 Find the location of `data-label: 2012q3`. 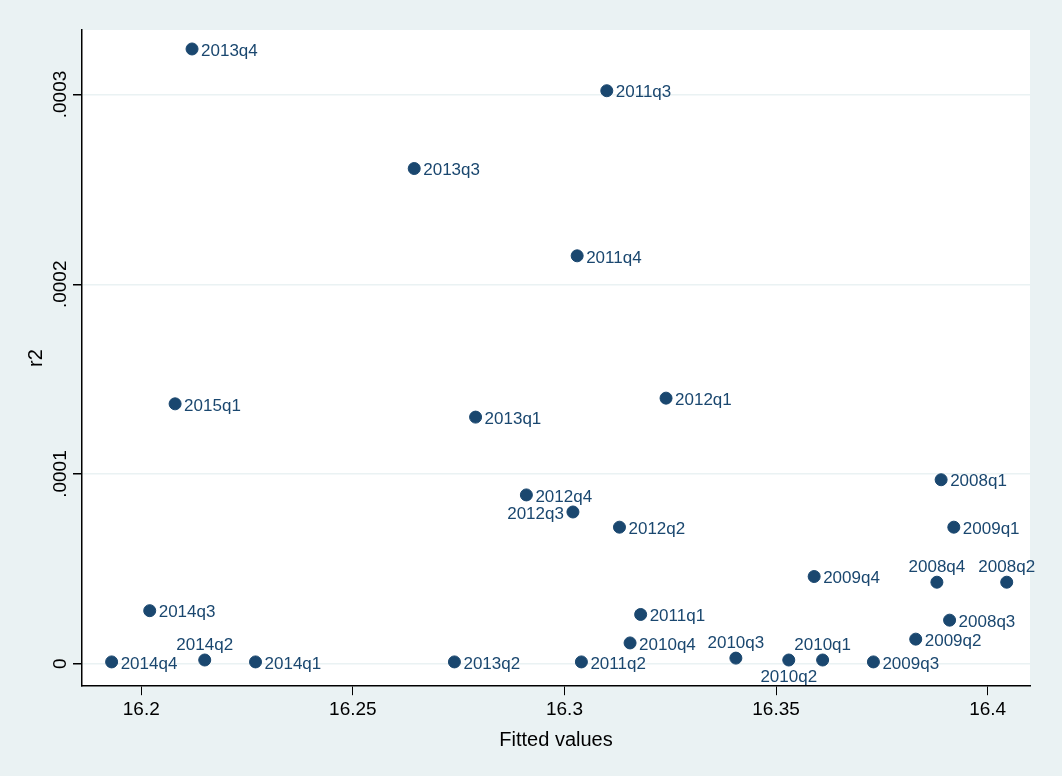

data-label: 2012q3 is located at coordinates (535, 513).